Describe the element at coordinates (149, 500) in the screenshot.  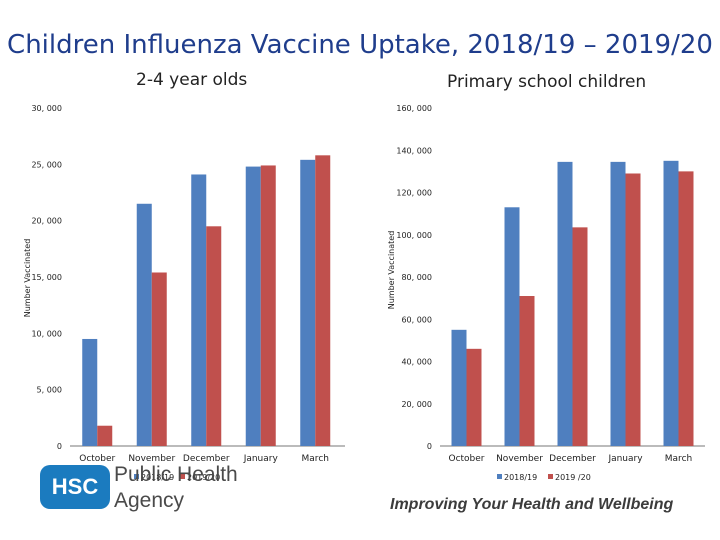
I see `org-name-line2: Agency` at that location.